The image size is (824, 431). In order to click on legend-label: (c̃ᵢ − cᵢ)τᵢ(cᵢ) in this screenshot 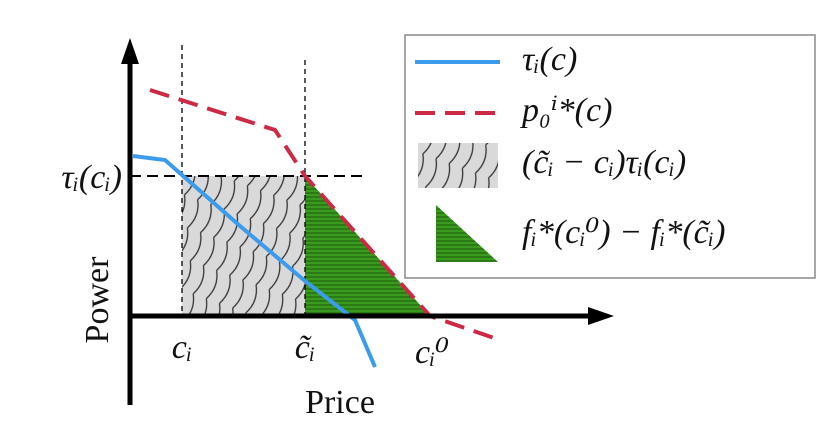, I will do `click(604, 162)`.